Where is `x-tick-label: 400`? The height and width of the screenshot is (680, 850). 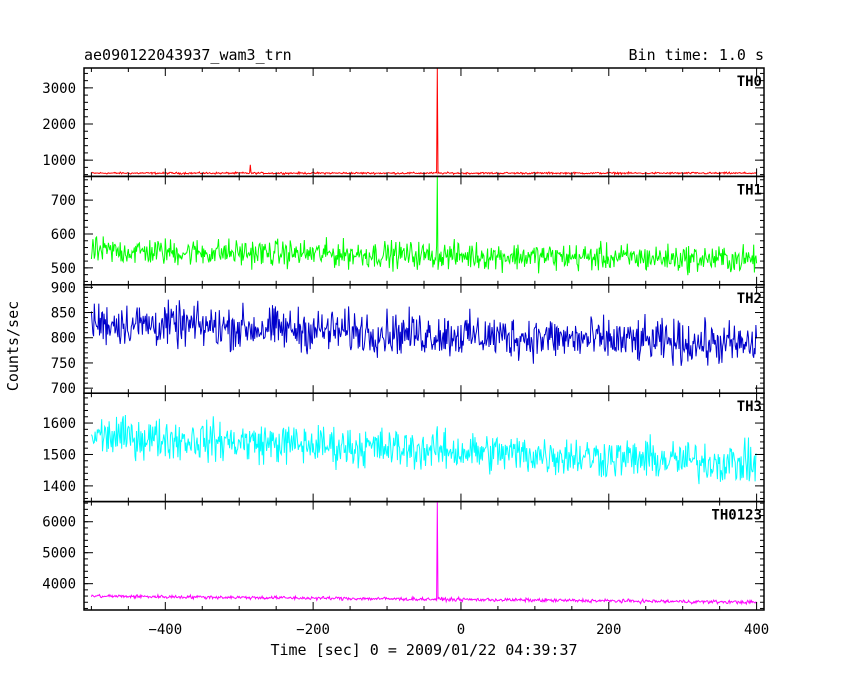
x-tick-label: 400 is located at coordinates (756, 630).